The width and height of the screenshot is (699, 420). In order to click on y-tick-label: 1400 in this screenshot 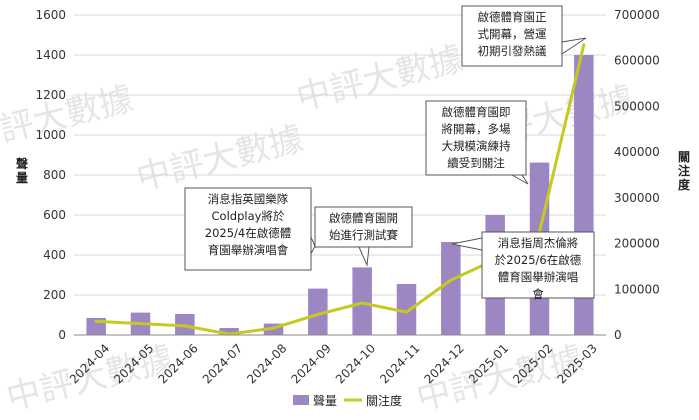, I will do `click(50, 55)`.